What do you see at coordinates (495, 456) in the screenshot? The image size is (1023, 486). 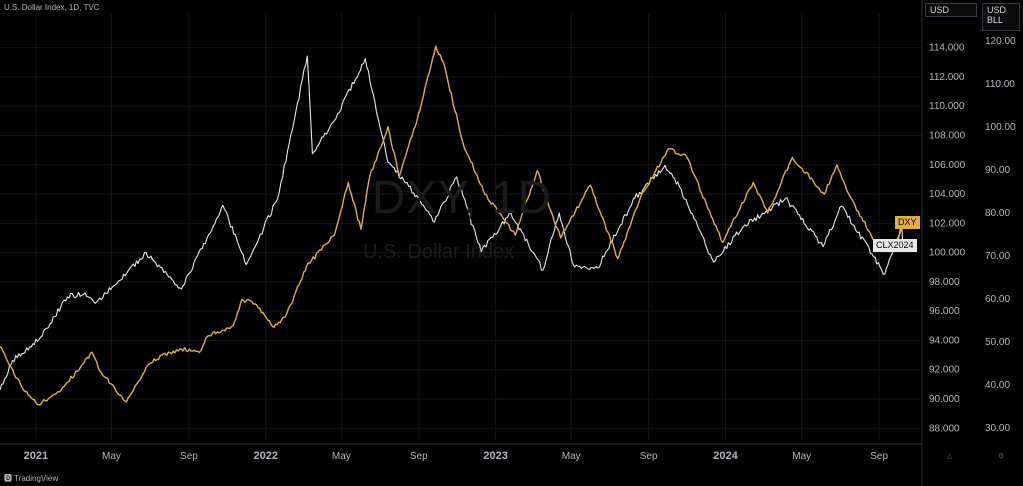 I see `x-tick-label: 2023` at bounding box center [495, 456].